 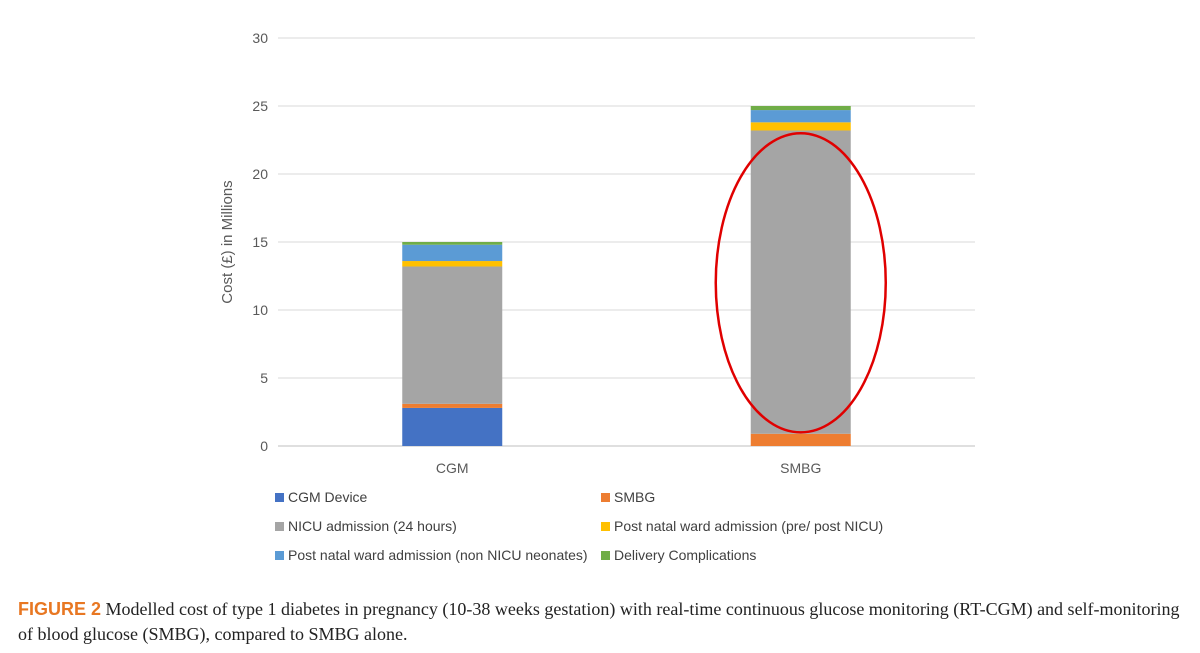 What do you see at coordinates (260, 310) in the screenshot?
I see `y-tick-label: 10` at bounding box center [260, 310].